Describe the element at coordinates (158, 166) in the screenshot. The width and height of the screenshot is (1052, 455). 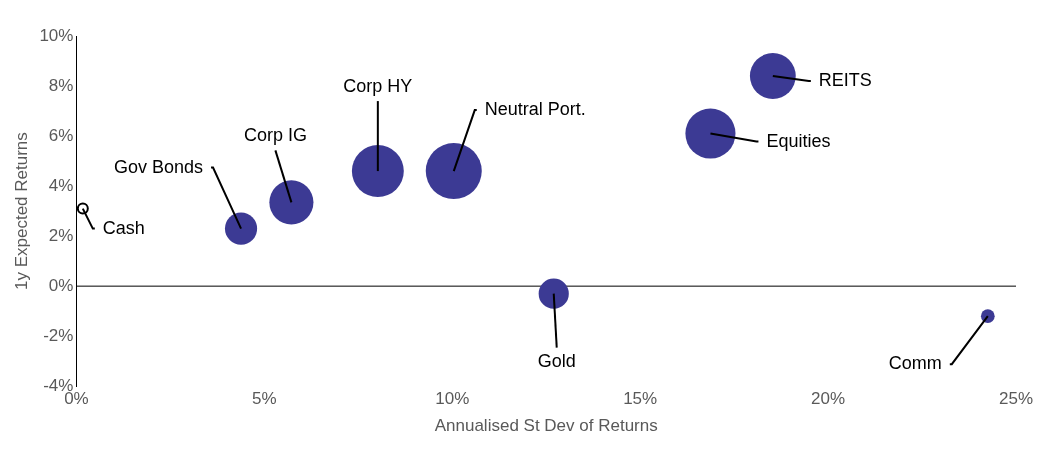
I see `annotation: Gov Bonds` at that location.